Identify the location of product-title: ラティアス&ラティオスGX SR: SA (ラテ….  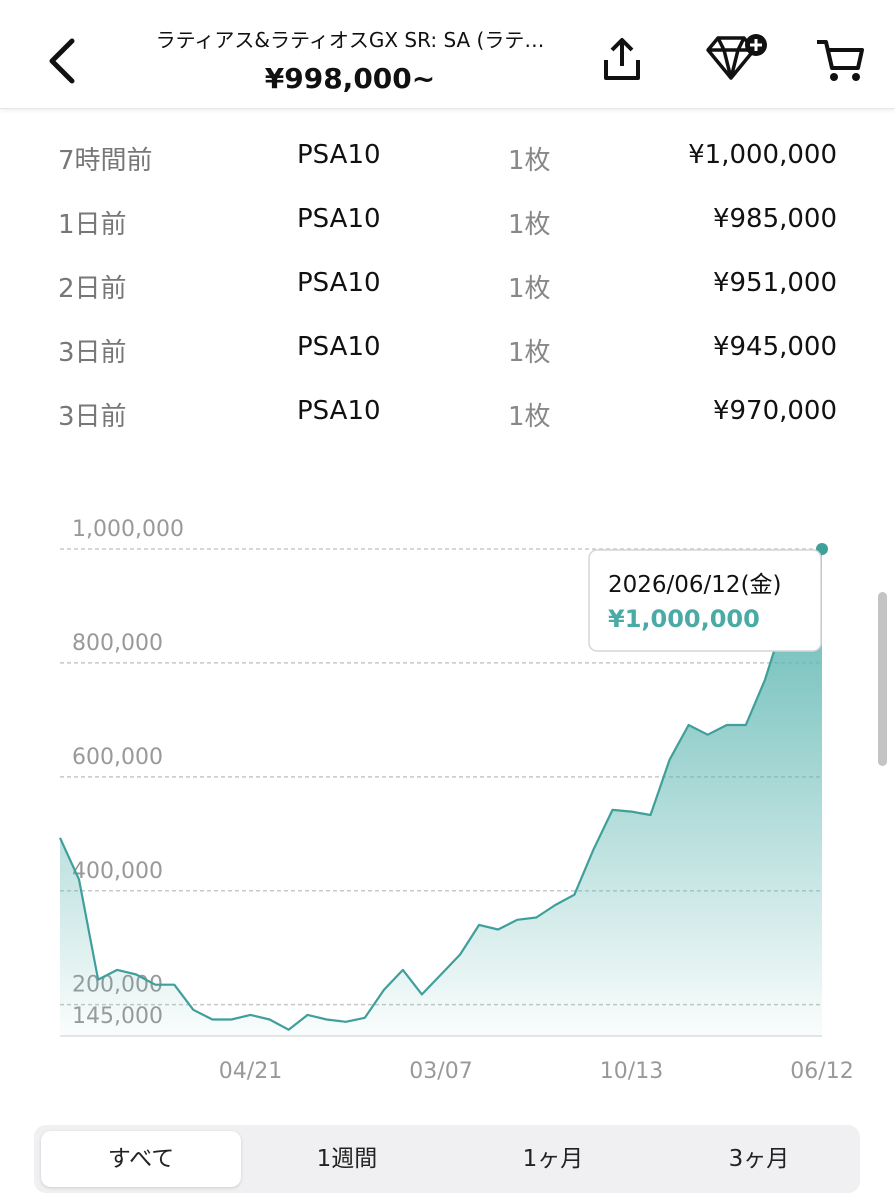
(350, 40).